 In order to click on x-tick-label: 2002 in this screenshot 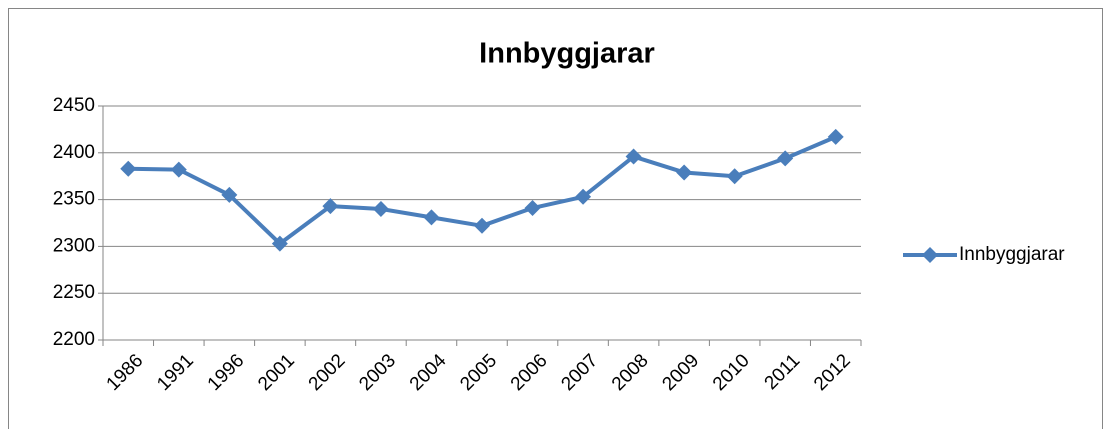, I will do `click(327, 372)`.